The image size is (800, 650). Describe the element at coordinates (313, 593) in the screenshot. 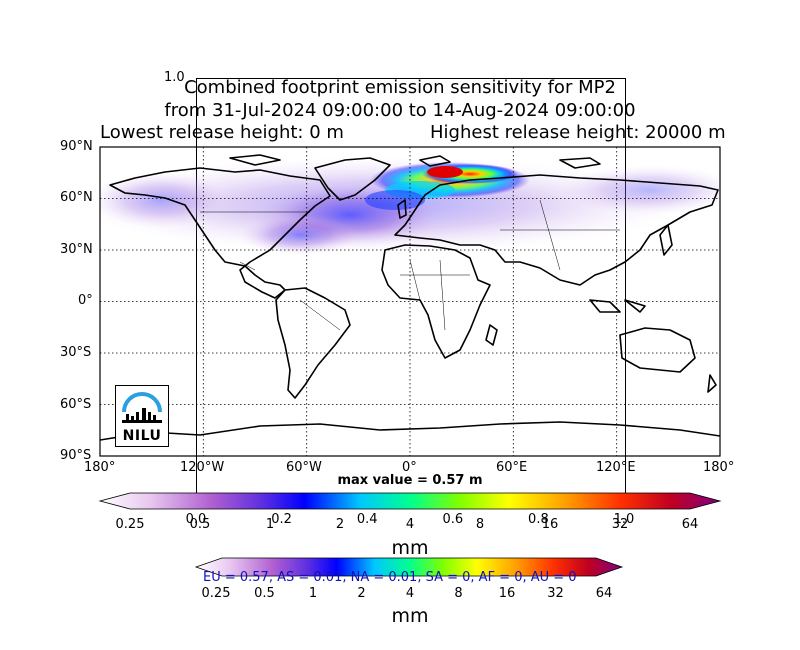

I see `colorbar-second-tick: 1` at that location.